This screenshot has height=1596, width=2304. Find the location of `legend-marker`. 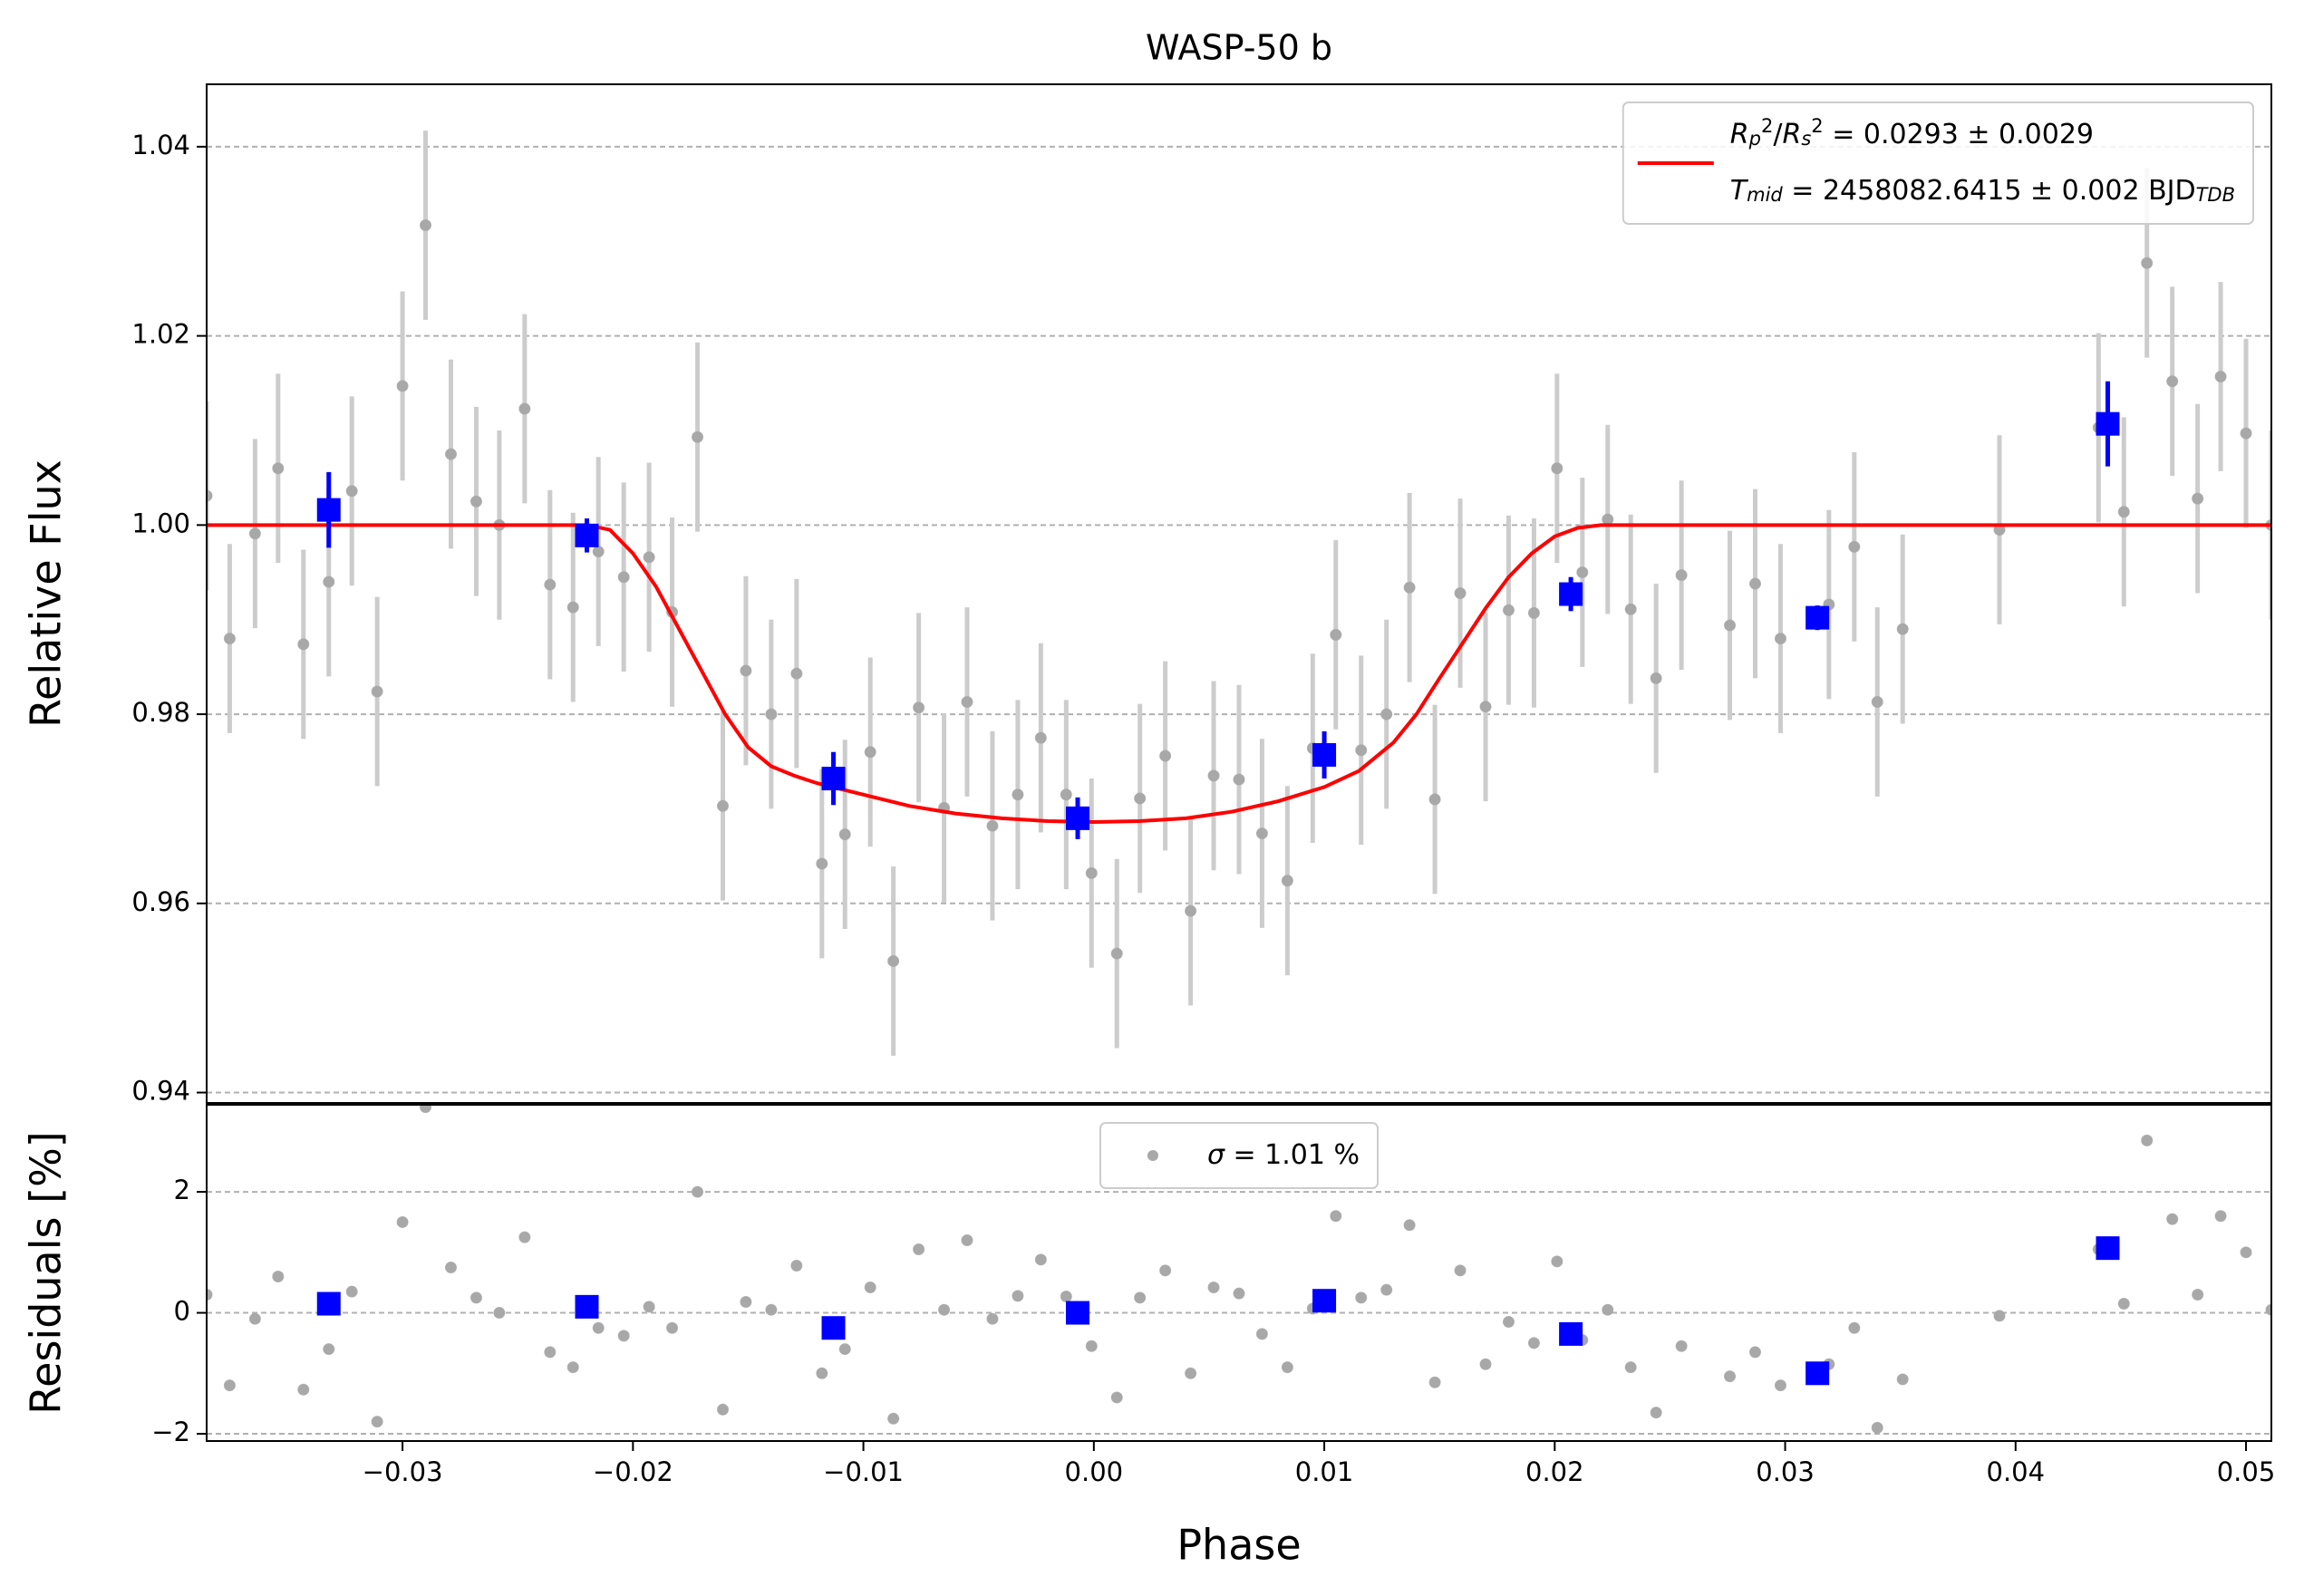

legend-marker is located at coordinates (1152, 1155).